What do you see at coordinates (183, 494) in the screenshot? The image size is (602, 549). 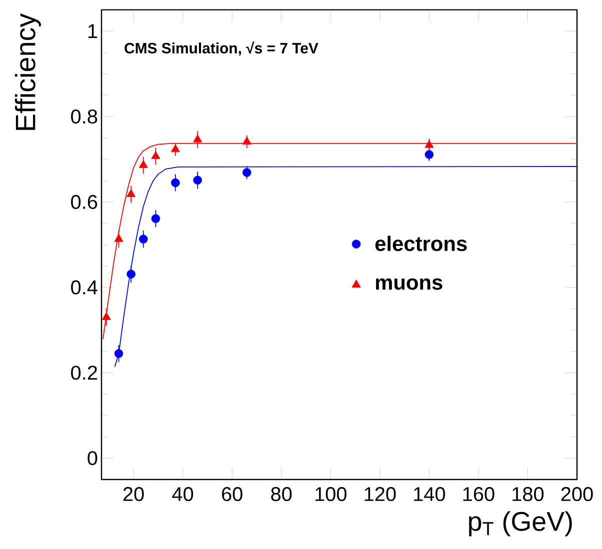 I see `x-tick-label: 40` at bounding box center [183, 494].